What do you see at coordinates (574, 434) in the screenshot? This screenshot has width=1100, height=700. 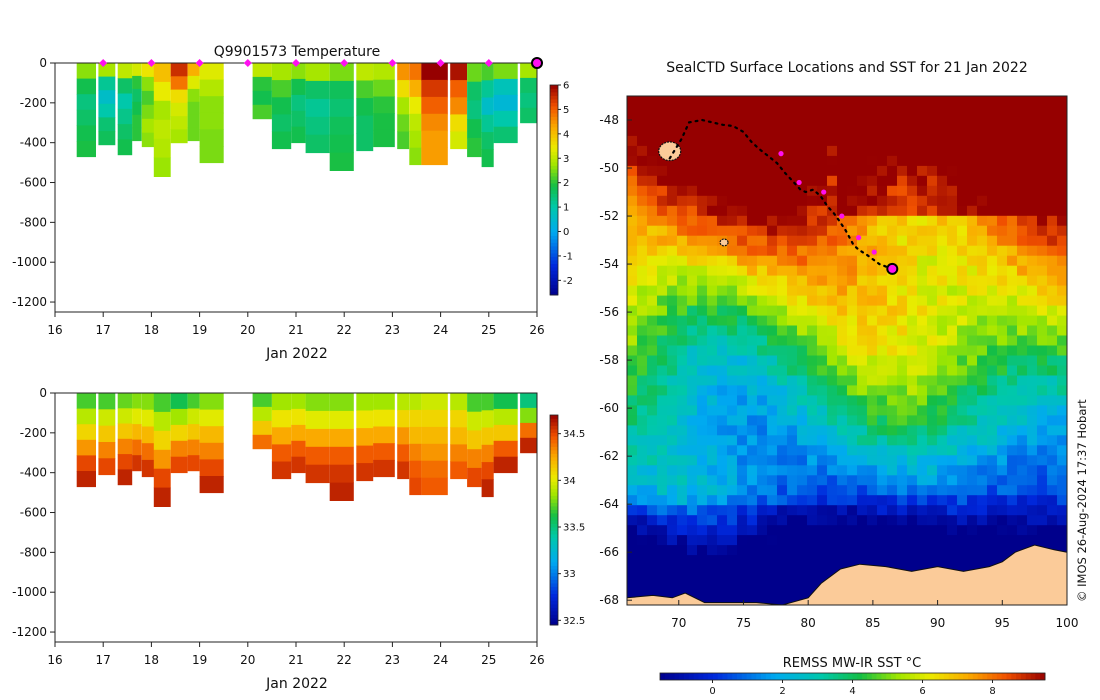 I see `salinity-colorbar-label: 34.5` at bounding box center [574, 434].